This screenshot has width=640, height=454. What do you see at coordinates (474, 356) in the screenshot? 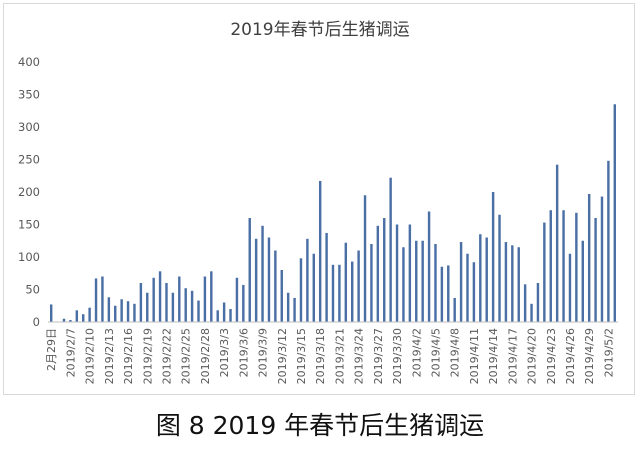
I see `x-tick-label: 2019/4/11` at bounding box center [474, 356].